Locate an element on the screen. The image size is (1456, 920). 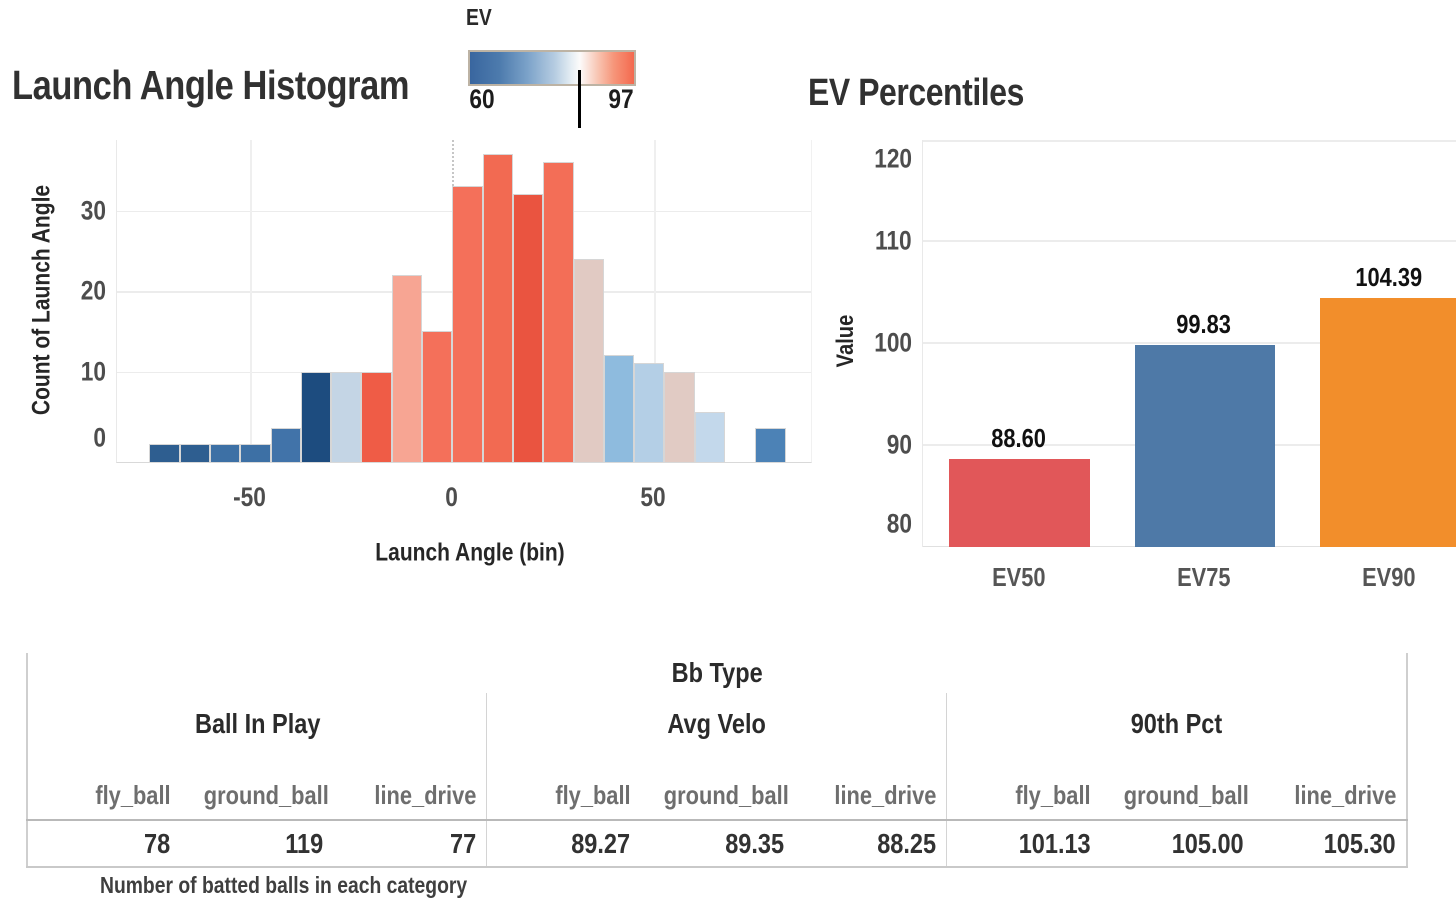
group-header-ball-in-play: Ball In Play is located at coordinates (257, 723).